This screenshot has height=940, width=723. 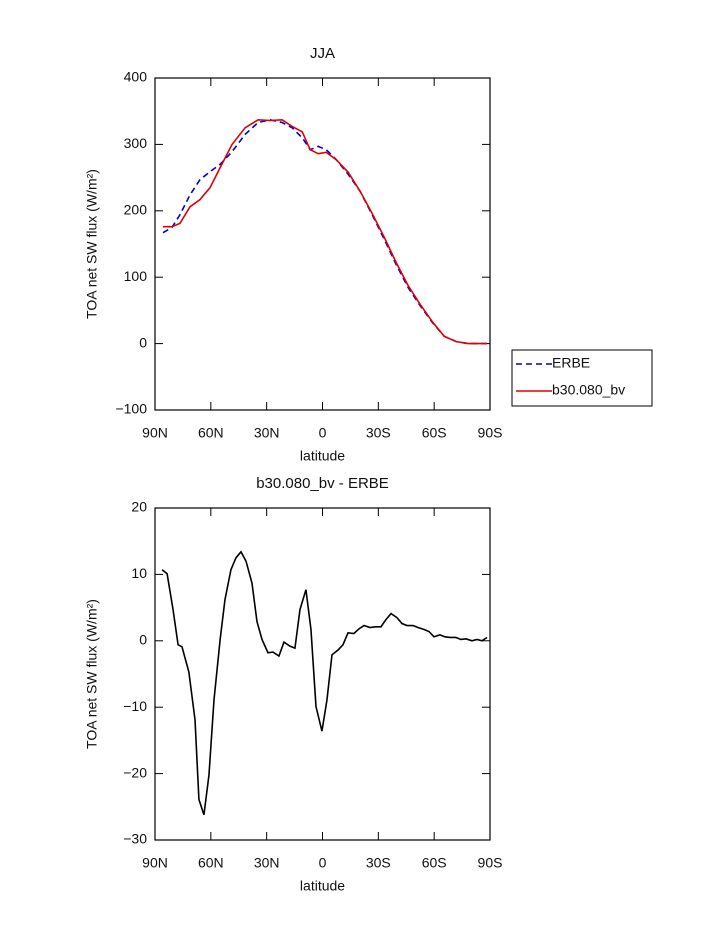 I want to click on legend-label: b30.080_bv, so click(x=588, y=390).